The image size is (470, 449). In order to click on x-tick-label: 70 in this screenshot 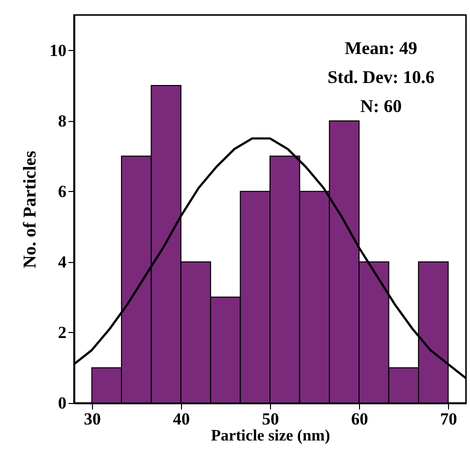, I will do `click(449, 419)`.